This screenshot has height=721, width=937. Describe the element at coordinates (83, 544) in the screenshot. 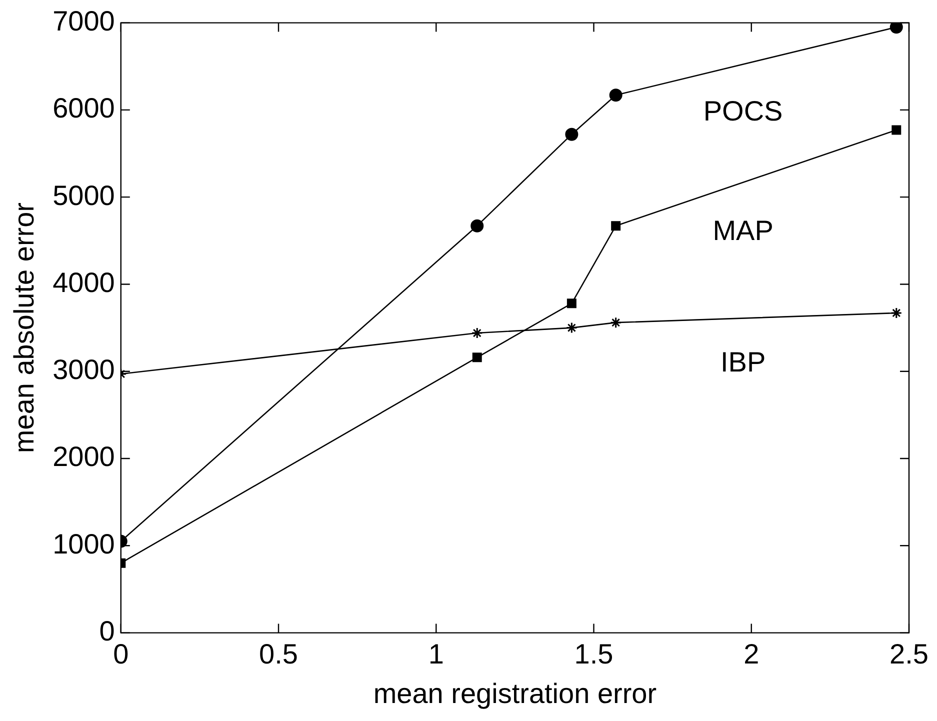

I see `y-tick-label: 1000` at that location.